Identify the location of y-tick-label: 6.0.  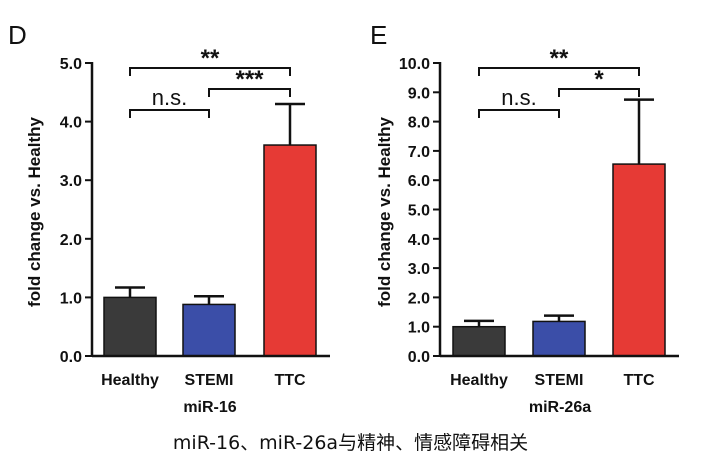
(419, 181).